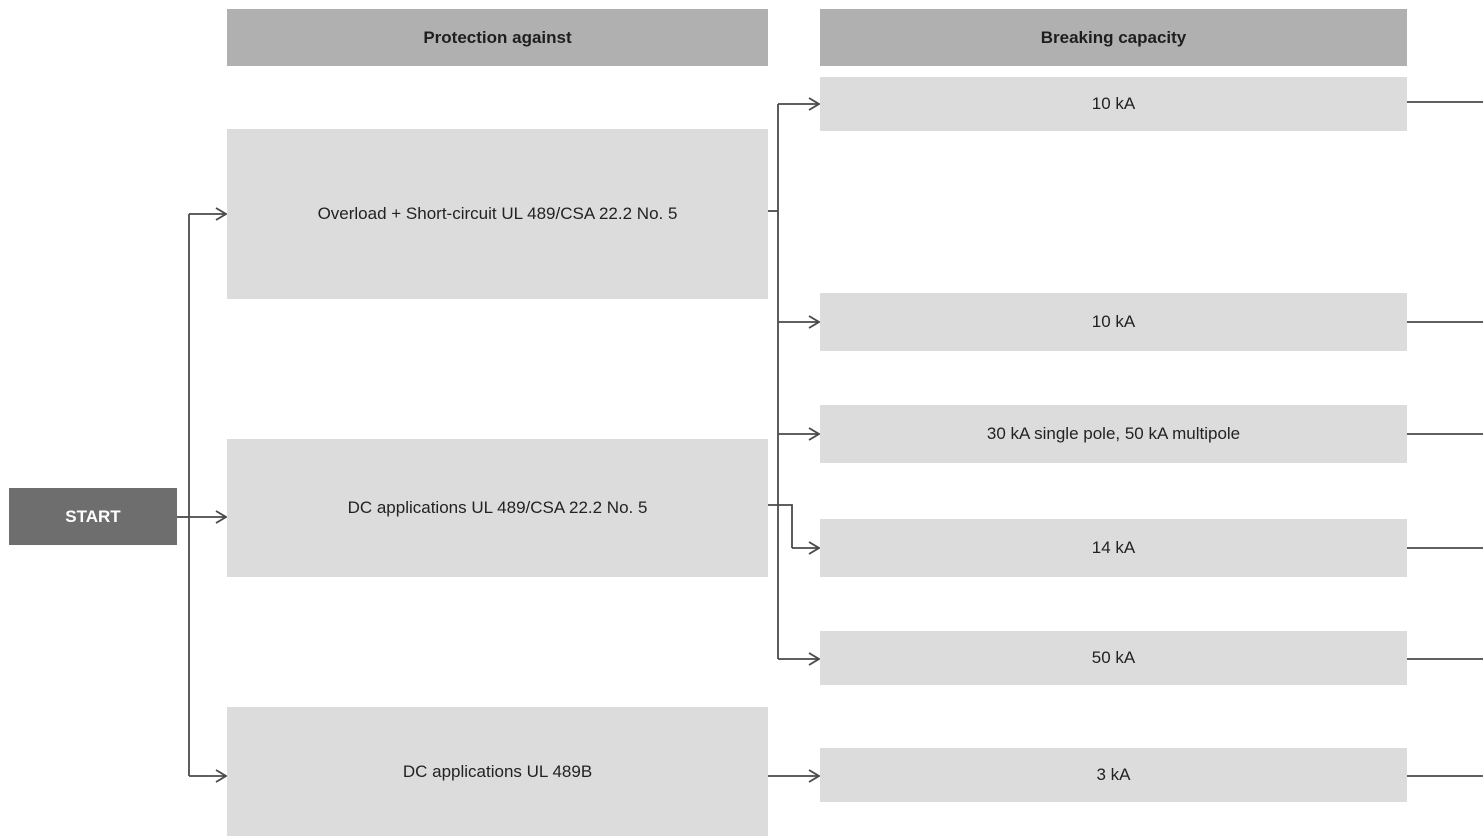 This screenshot has width=1483, height=836. I want to click on capacity-box-14ka: 14 kA, so click(1113, 548).